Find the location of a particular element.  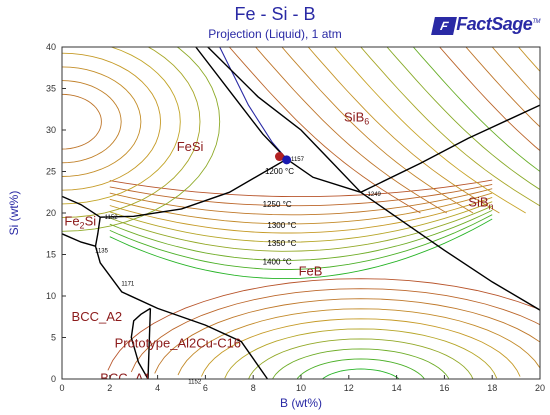

factsage-logo: F FactSageTM is located at coordinates (485, 24).